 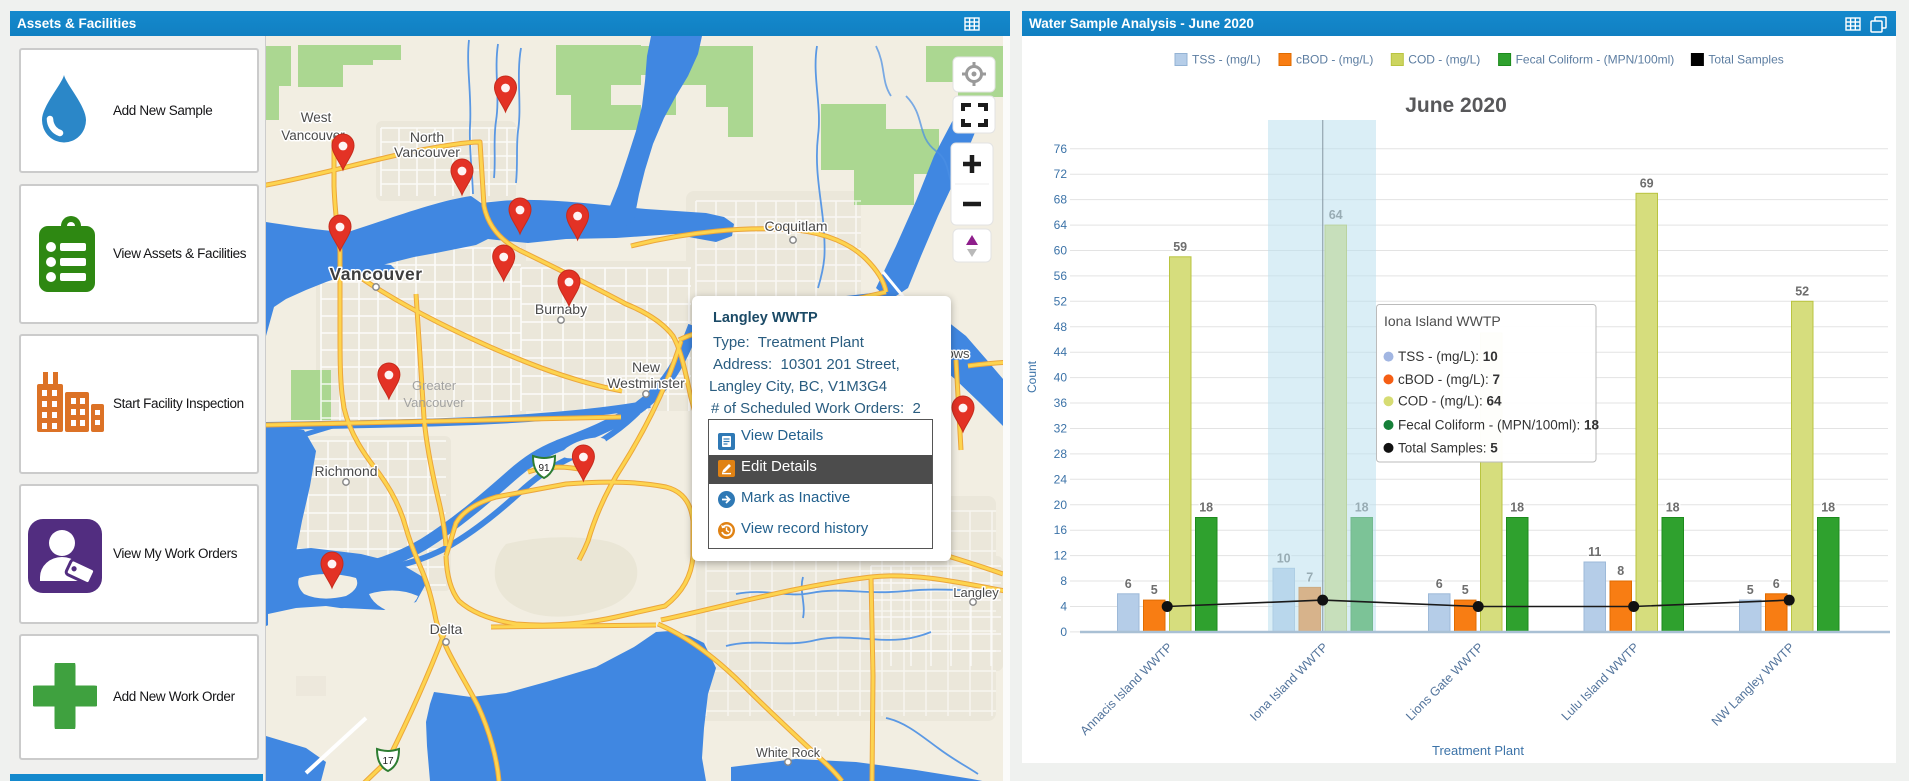 I want to click on svg-text: 0, so click(x=1063, y=632).